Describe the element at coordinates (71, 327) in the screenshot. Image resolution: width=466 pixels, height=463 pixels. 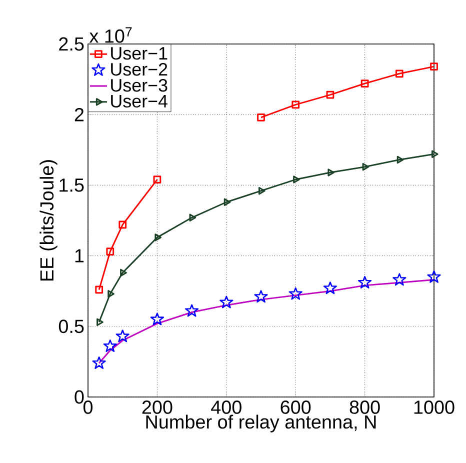
I see `y-tick-label: 0.5` at that location.